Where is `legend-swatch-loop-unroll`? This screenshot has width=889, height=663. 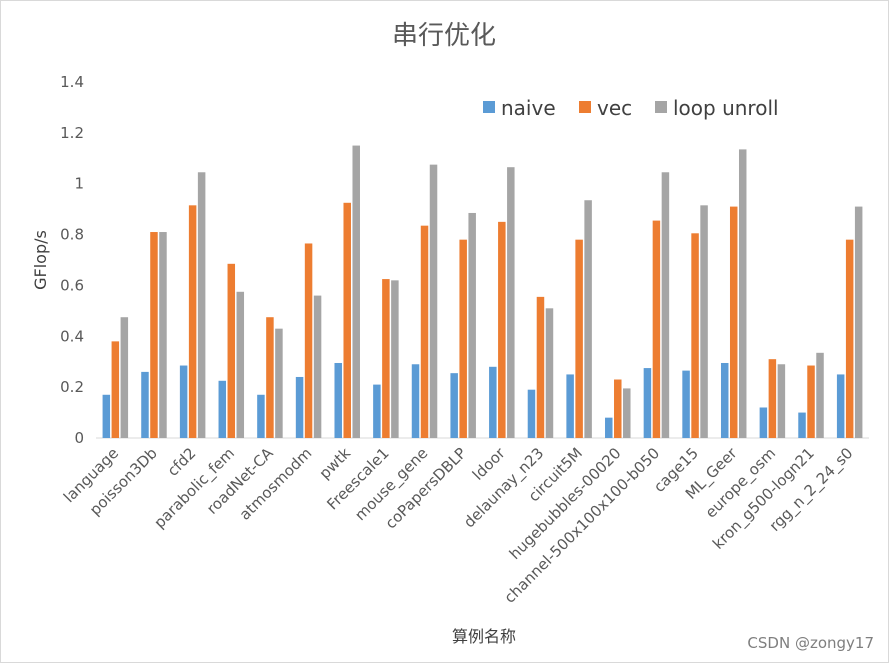
legend-swatch-loop-unroll is located at coordinates (661, 107).